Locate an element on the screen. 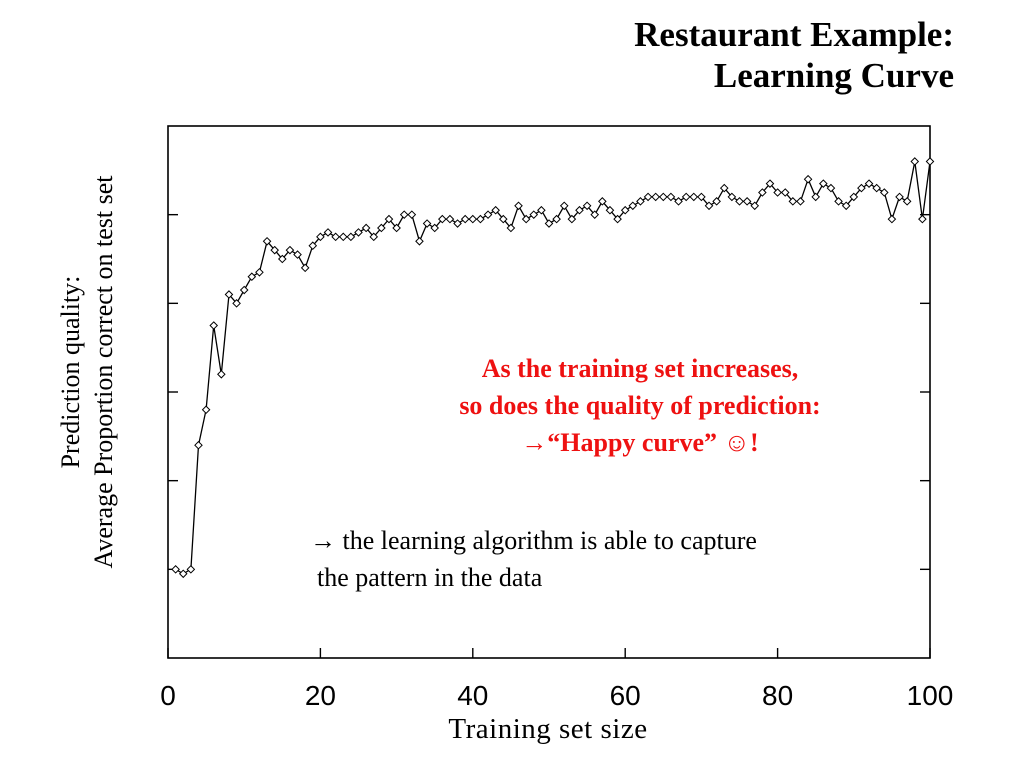  x-tick-label: 60 is located at coordinates (625, 695).